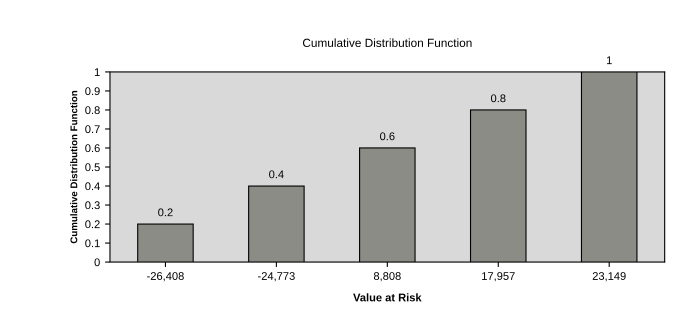  I want to click on y-tick-label: 0.8, so click(92, 110).